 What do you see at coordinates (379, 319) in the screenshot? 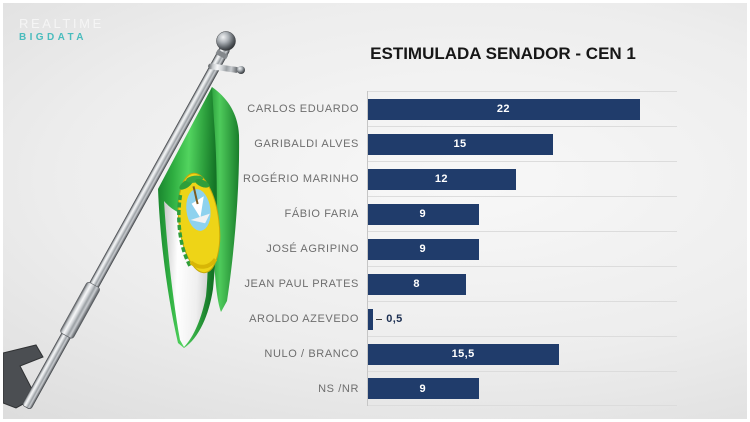
I see `leader-line` at bounding box center [379, 319].